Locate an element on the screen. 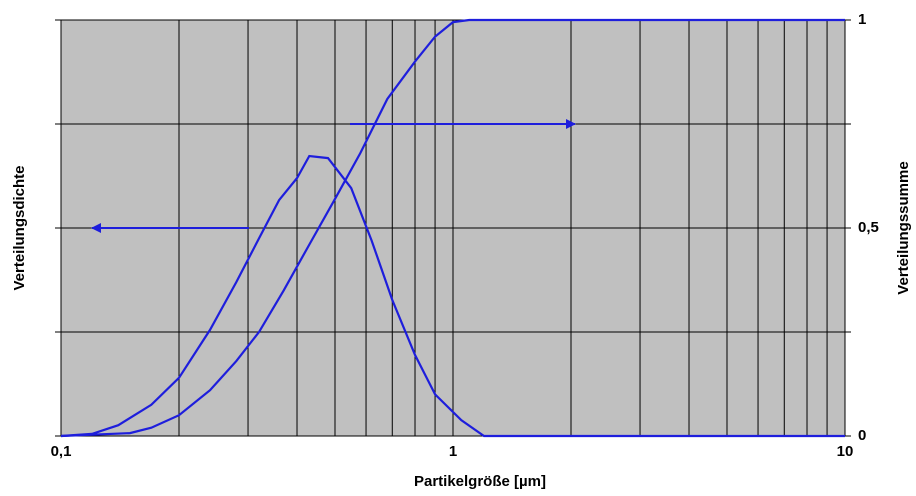 Image resolution: width=916 pixels, height=496 pixels. x-axis-label: Partikelgröße [µm] is located at coordinates (480, 481).